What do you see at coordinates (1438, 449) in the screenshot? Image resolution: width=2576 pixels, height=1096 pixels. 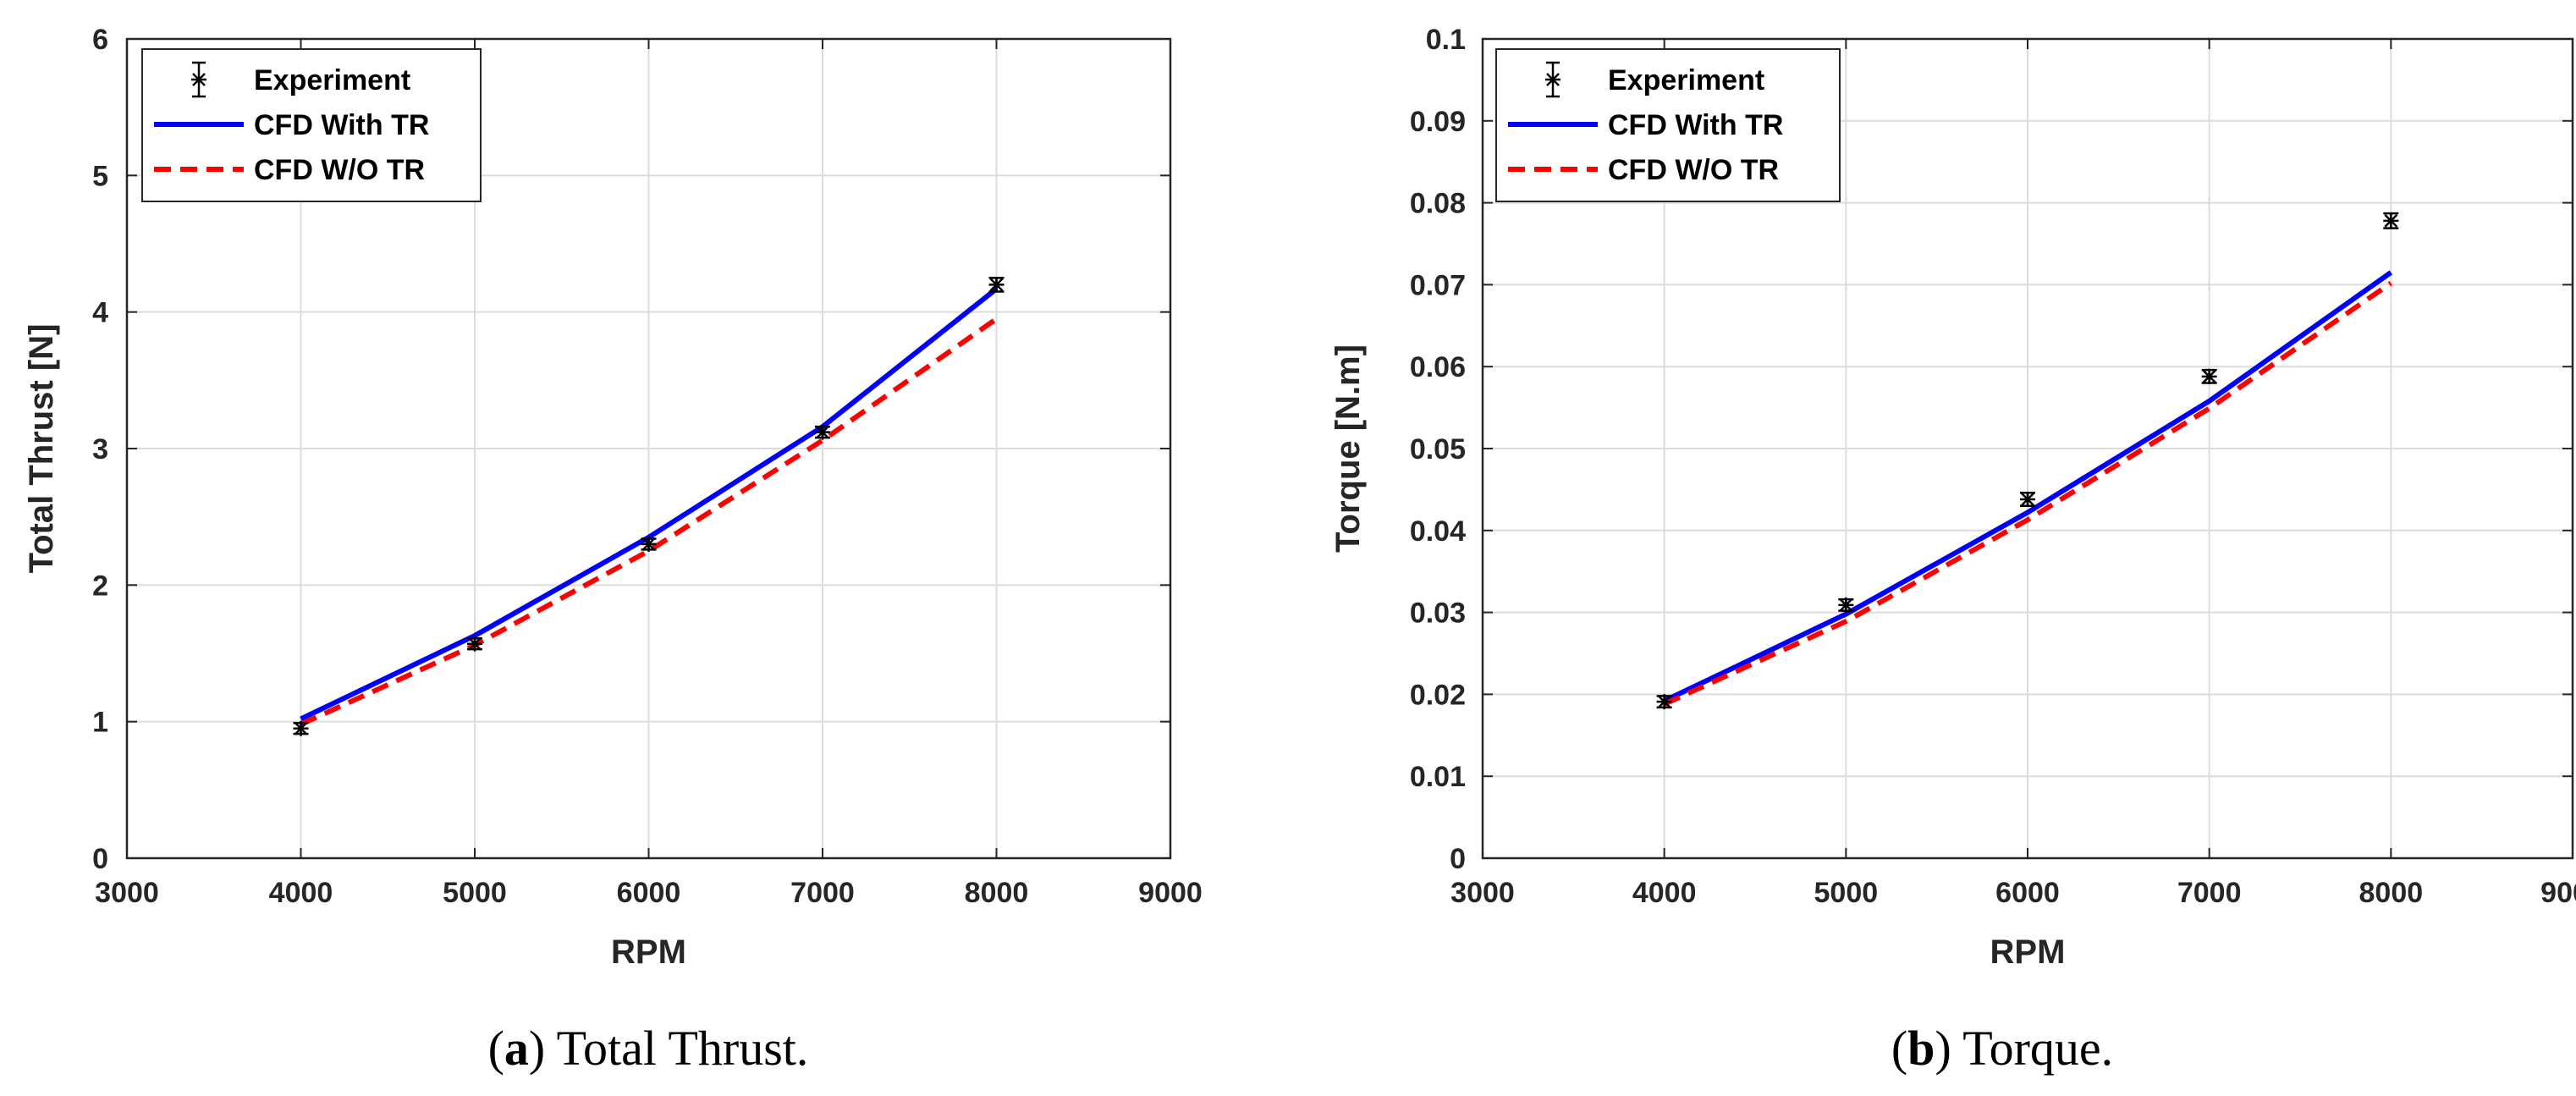 I see `y-tick-label: 0.05` at bounding box center [1438, 449].